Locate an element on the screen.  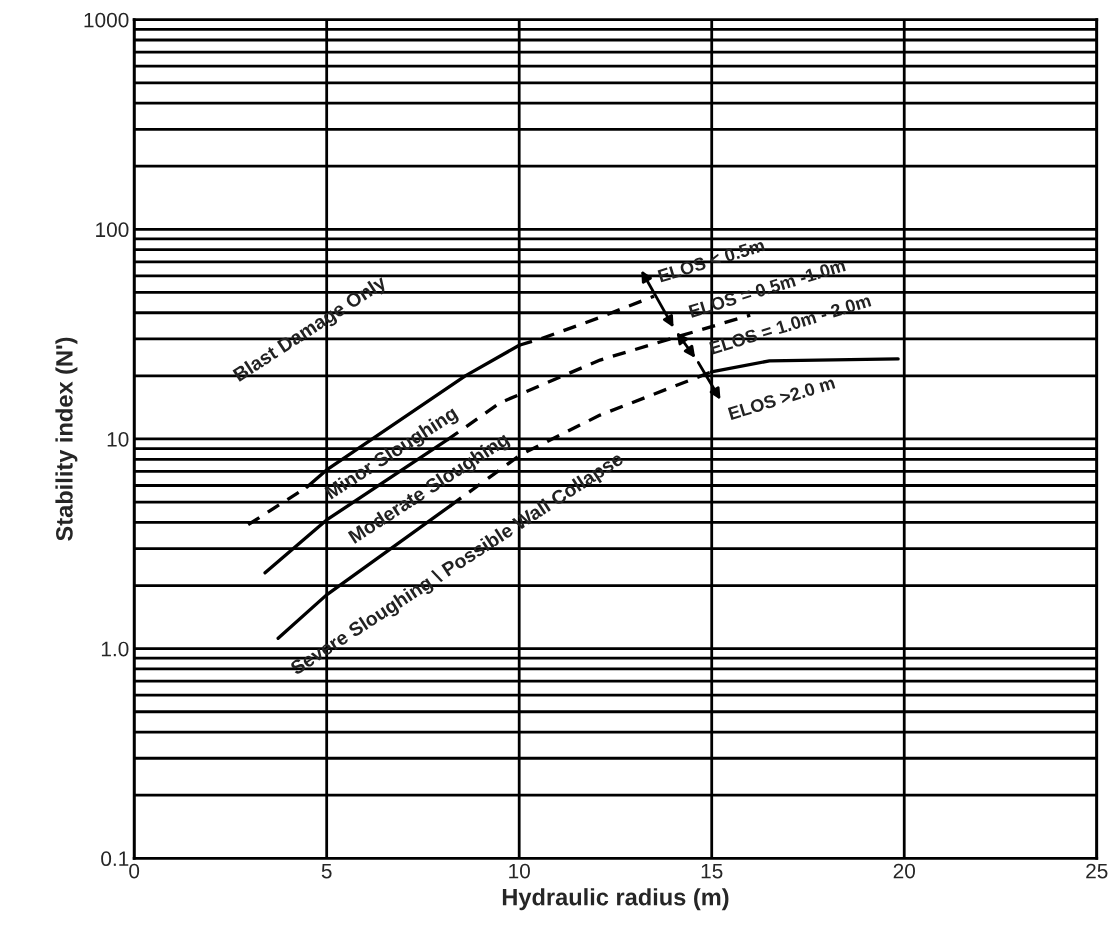
x-tick-label: 10 is located at coordinates (519, 871).